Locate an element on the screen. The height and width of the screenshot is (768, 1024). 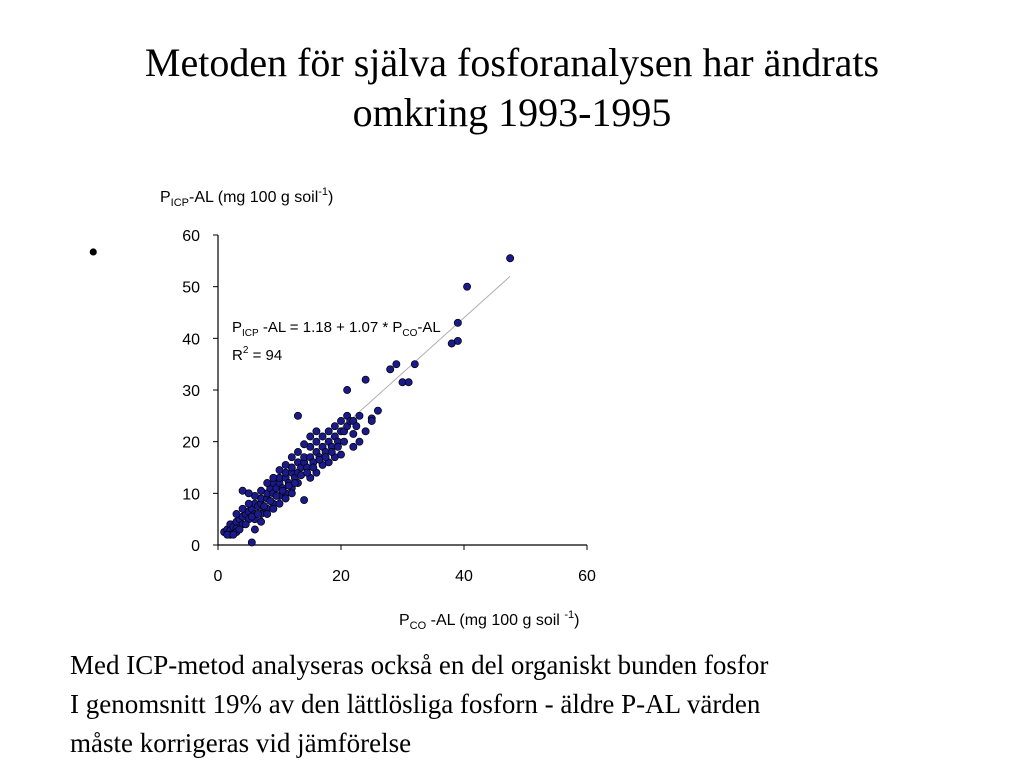
x-tick-label: 60 is located at coordinates (587, 576).